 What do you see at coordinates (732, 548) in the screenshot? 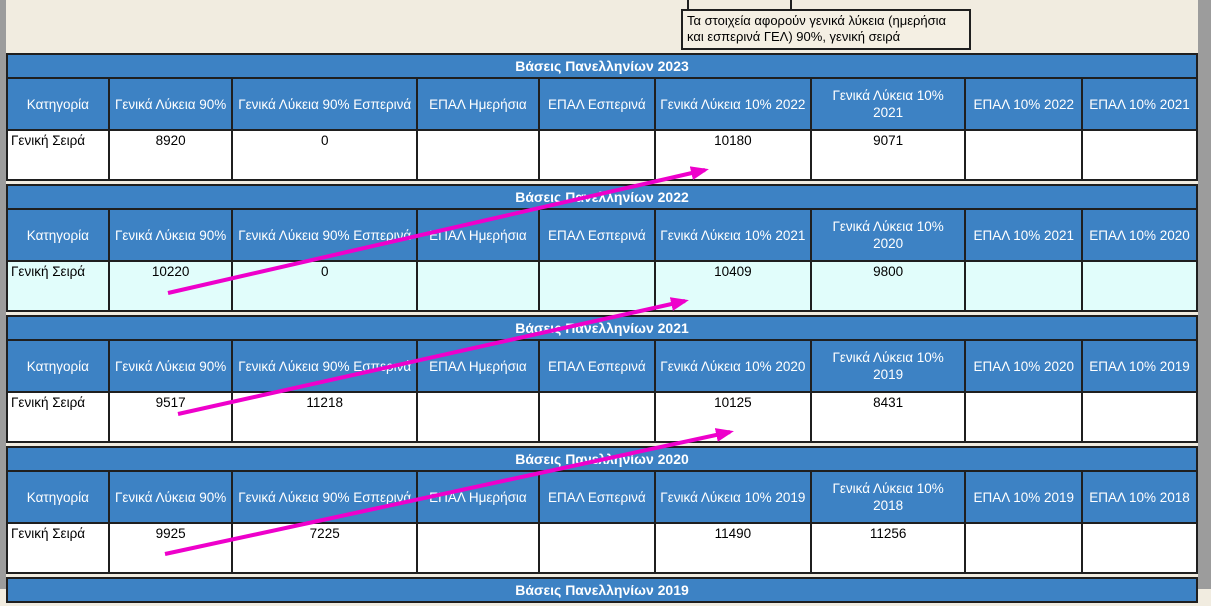
I see `value-cell: 11490` at bounding box center [732, 548].